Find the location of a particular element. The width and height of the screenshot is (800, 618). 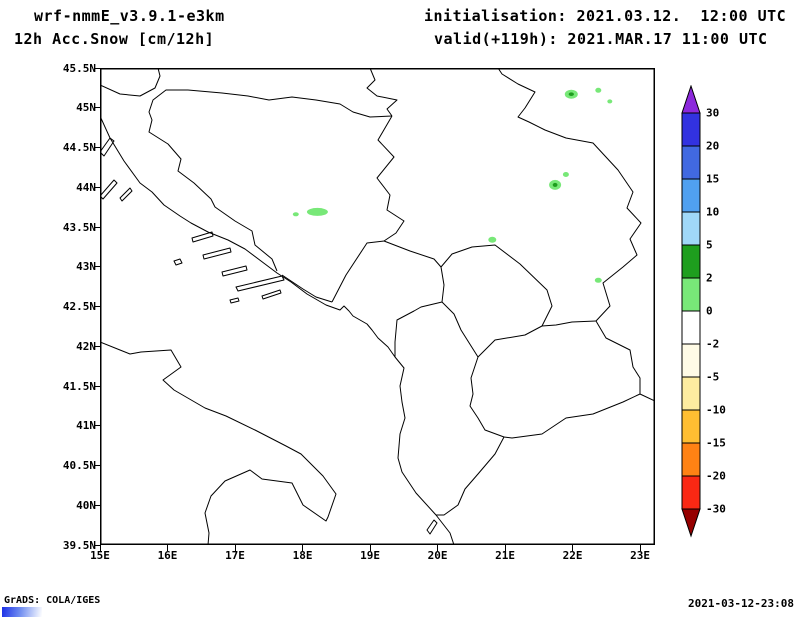

init-time-label: initialisation: 2021.03.12. 12:00 UTC is located at coordinates (605, 16).